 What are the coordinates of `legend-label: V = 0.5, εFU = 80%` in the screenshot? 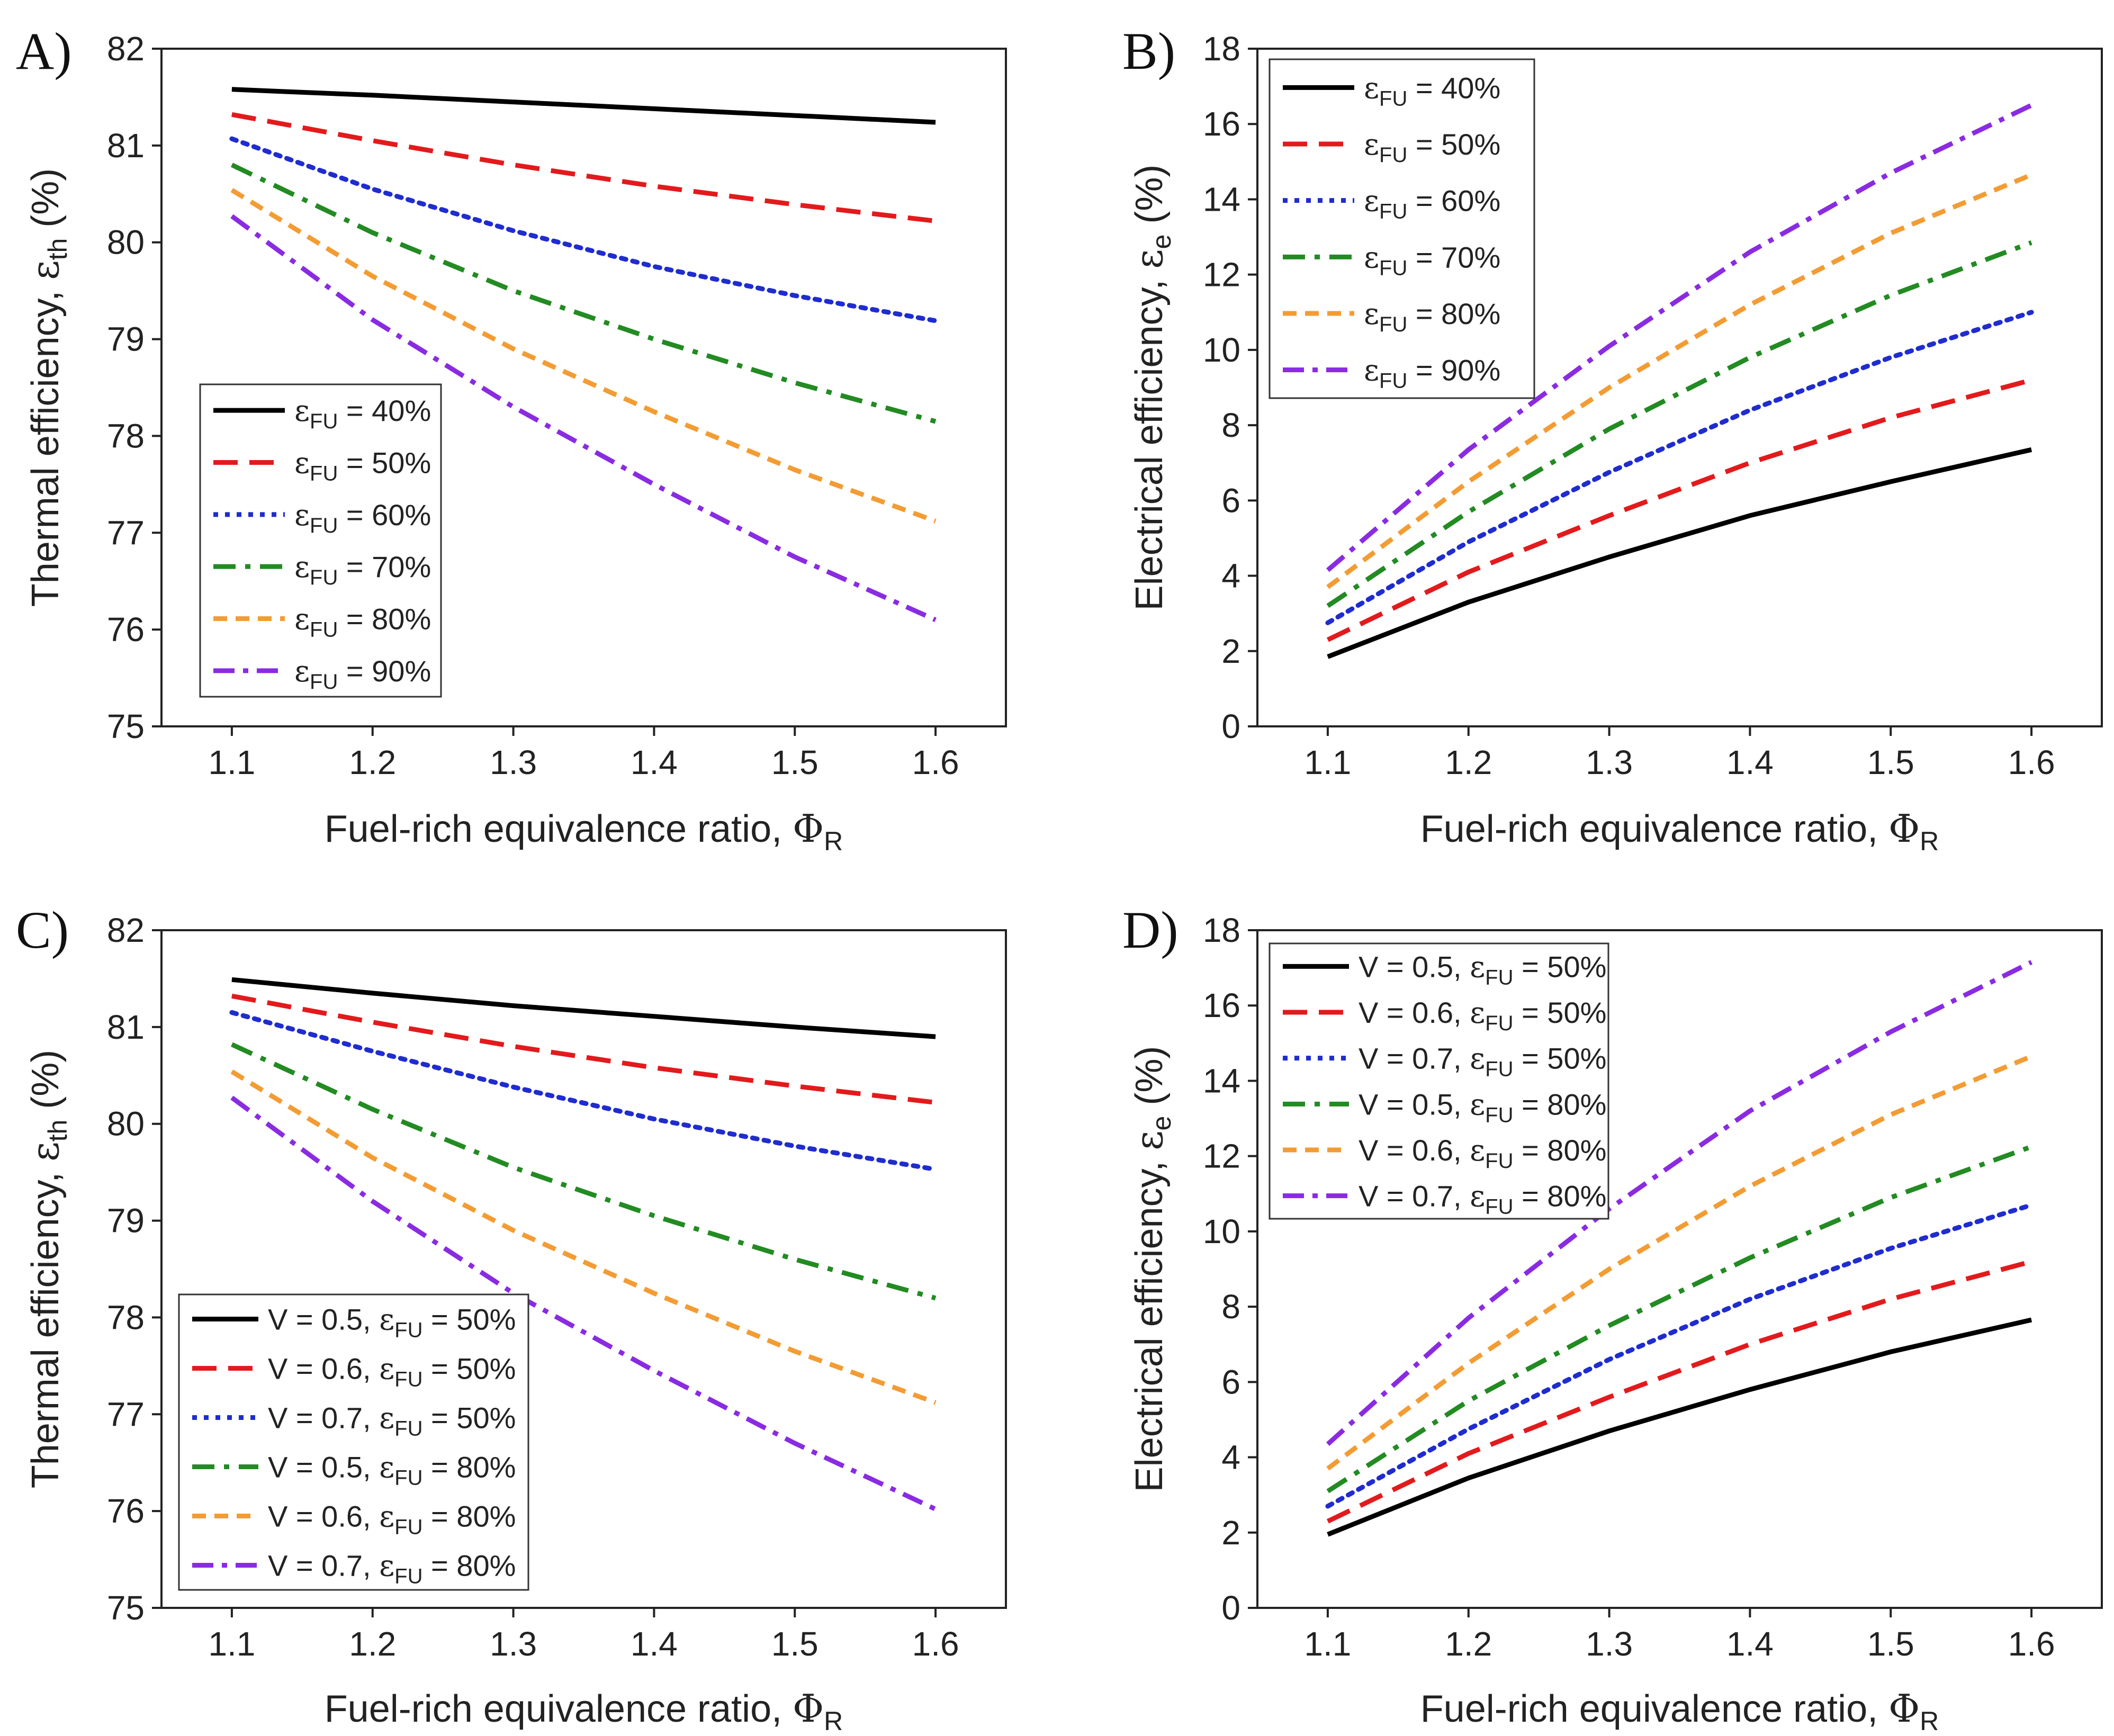 It's located at (392, 1470).